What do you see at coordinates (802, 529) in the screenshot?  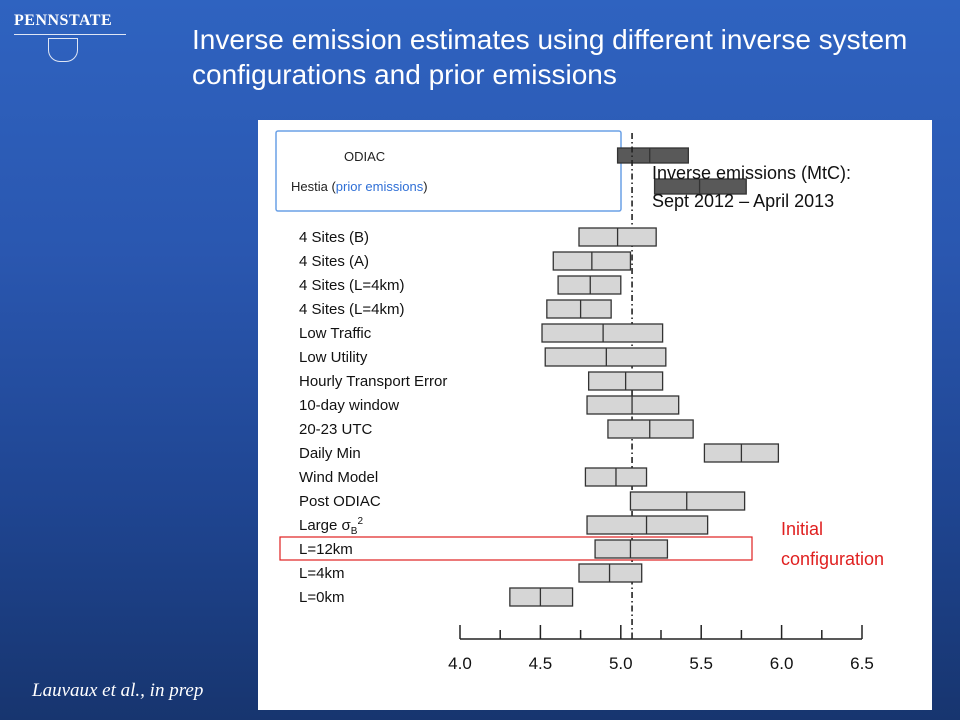 I see `initial-config-label: Initial` at bounding box center [802, 529].